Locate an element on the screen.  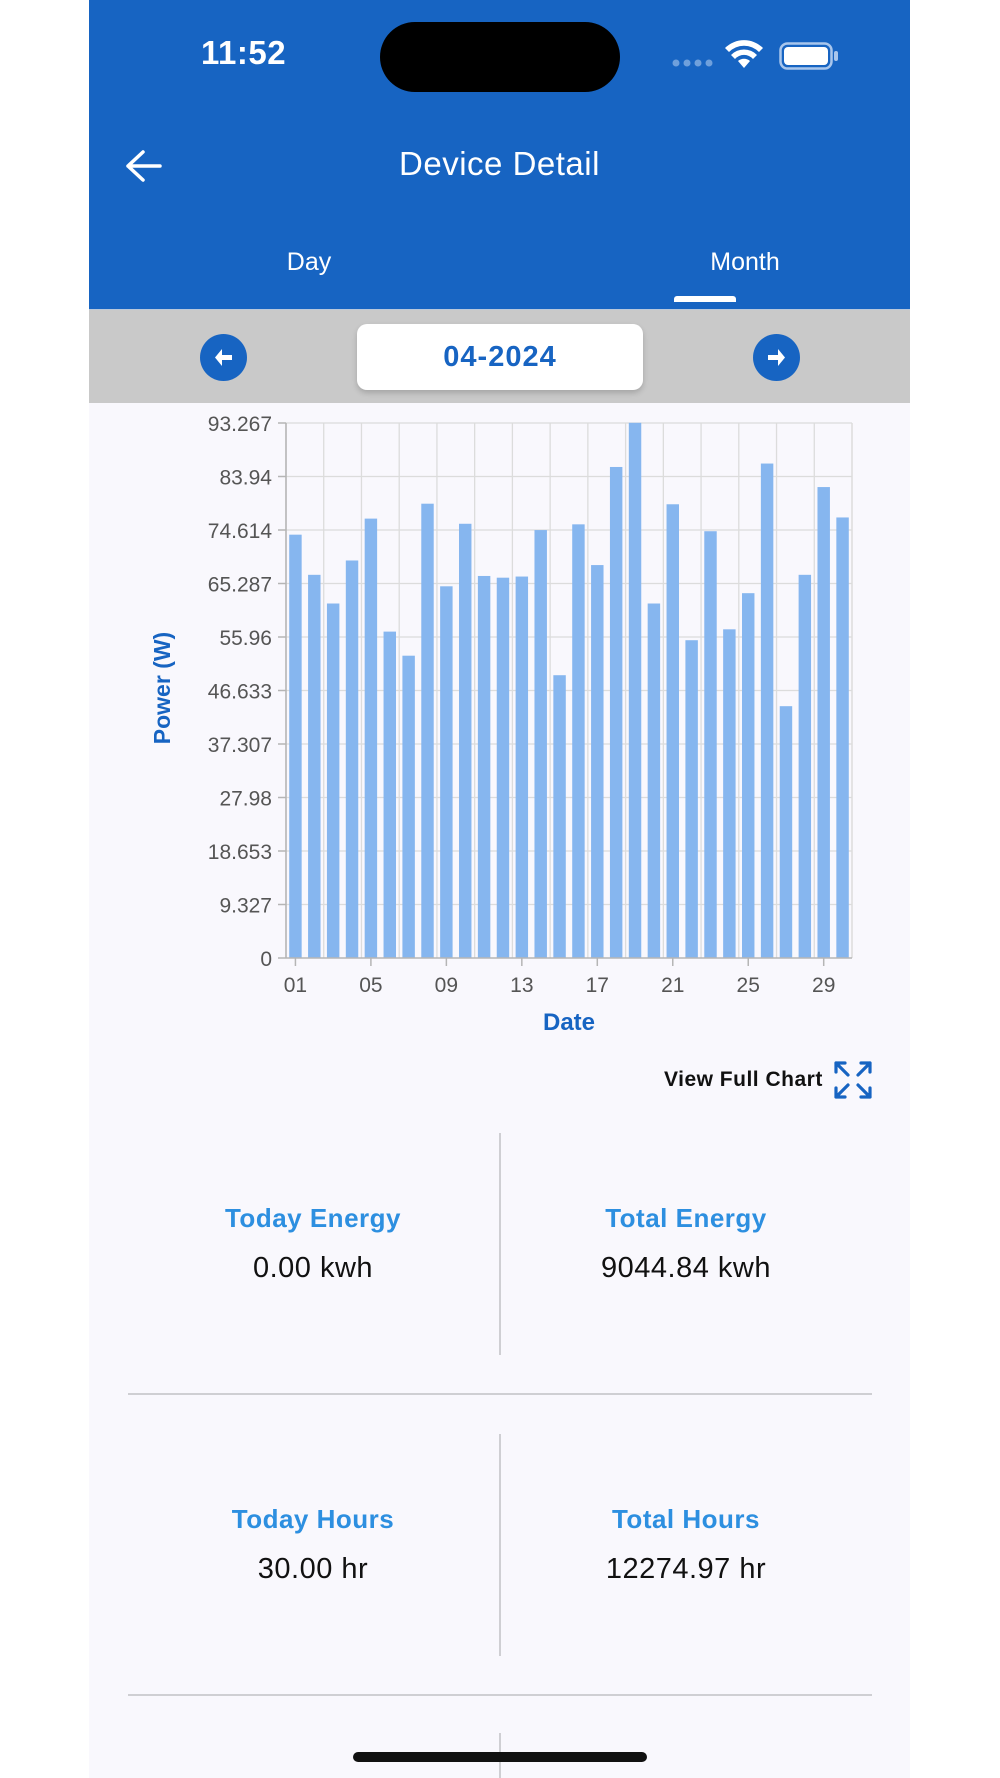
tab-month: Month is located at coordinates (745, 262).